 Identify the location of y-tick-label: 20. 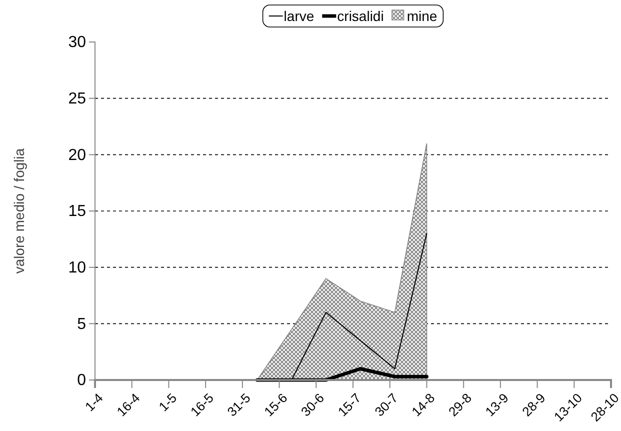
(77, 155).